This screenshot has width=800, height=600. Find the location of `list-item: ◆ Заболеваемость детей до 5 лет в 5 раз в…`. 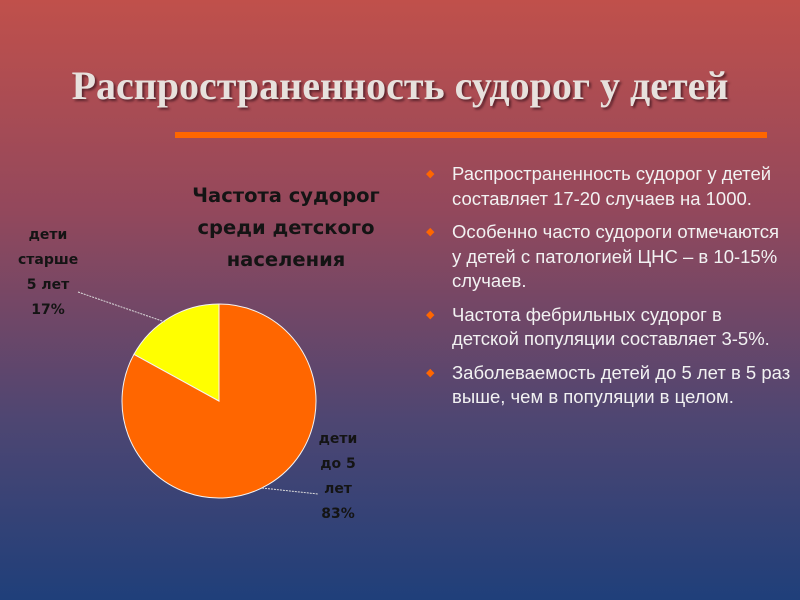

list-item: ◆ Заболеваемость детей до 5 лет в 5 раз в… is located at coordinates (608, 385).